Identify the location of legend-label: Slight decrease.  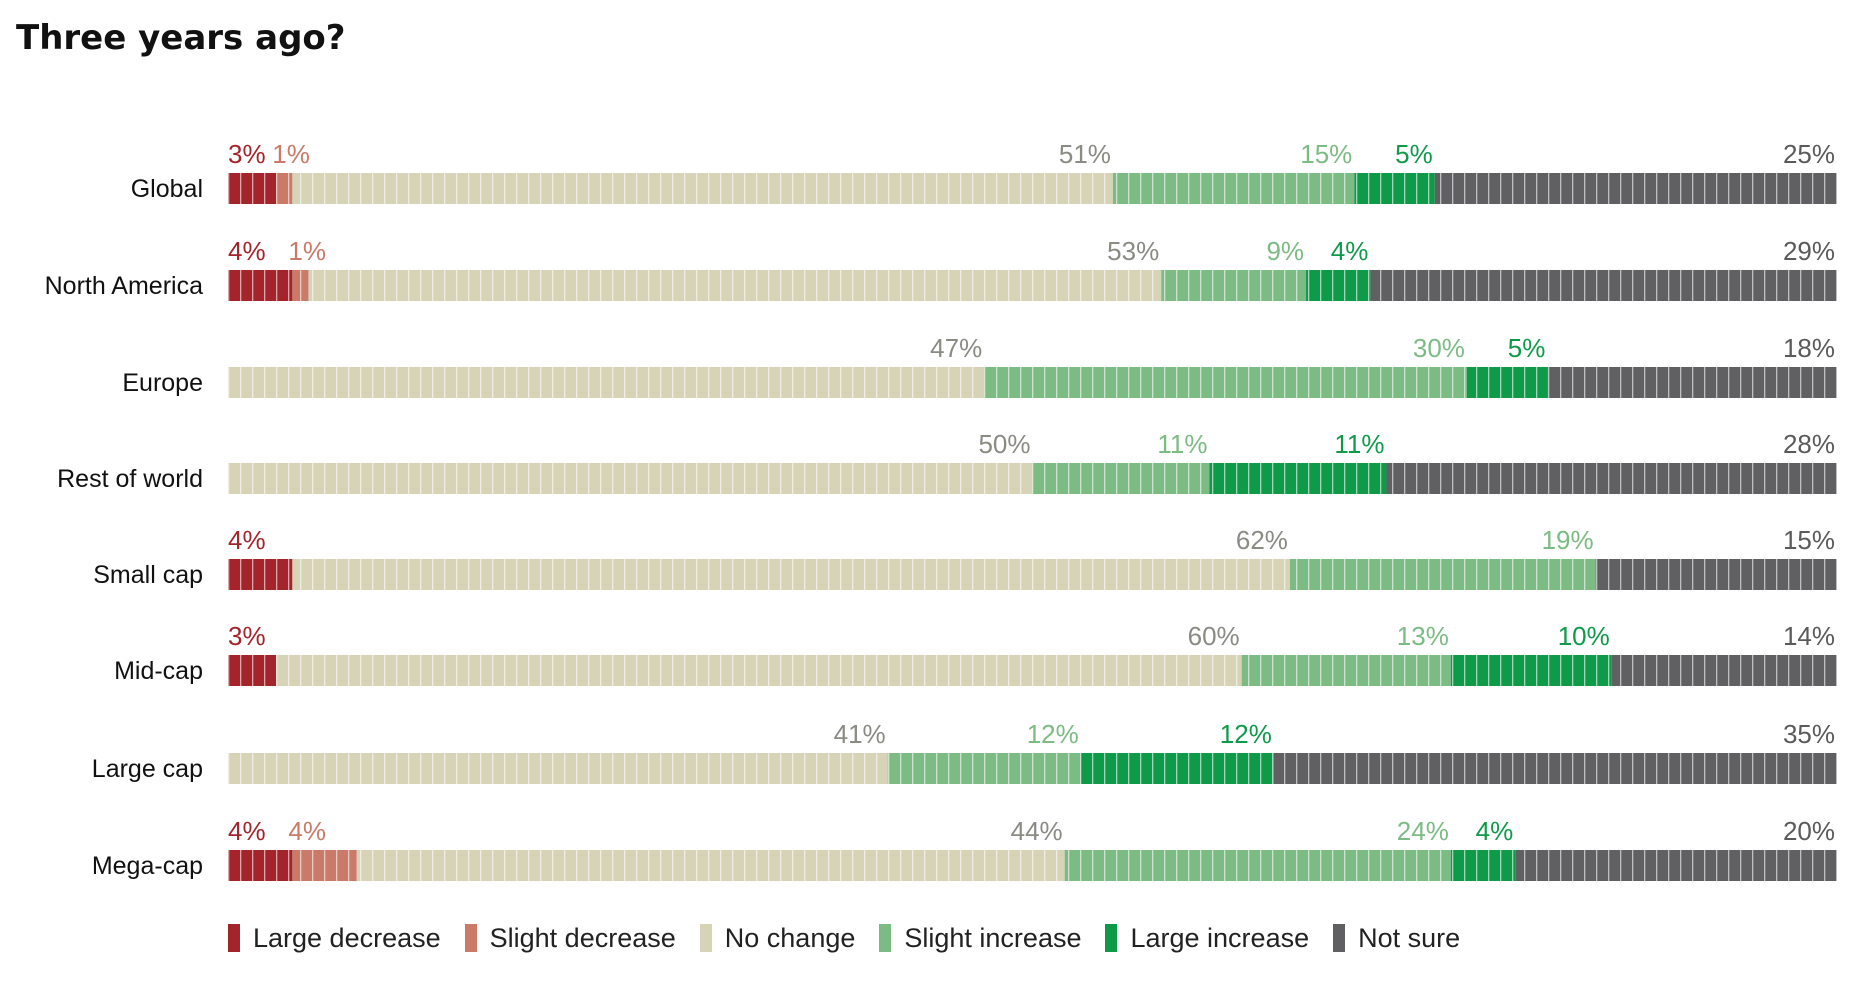
(582, 937).